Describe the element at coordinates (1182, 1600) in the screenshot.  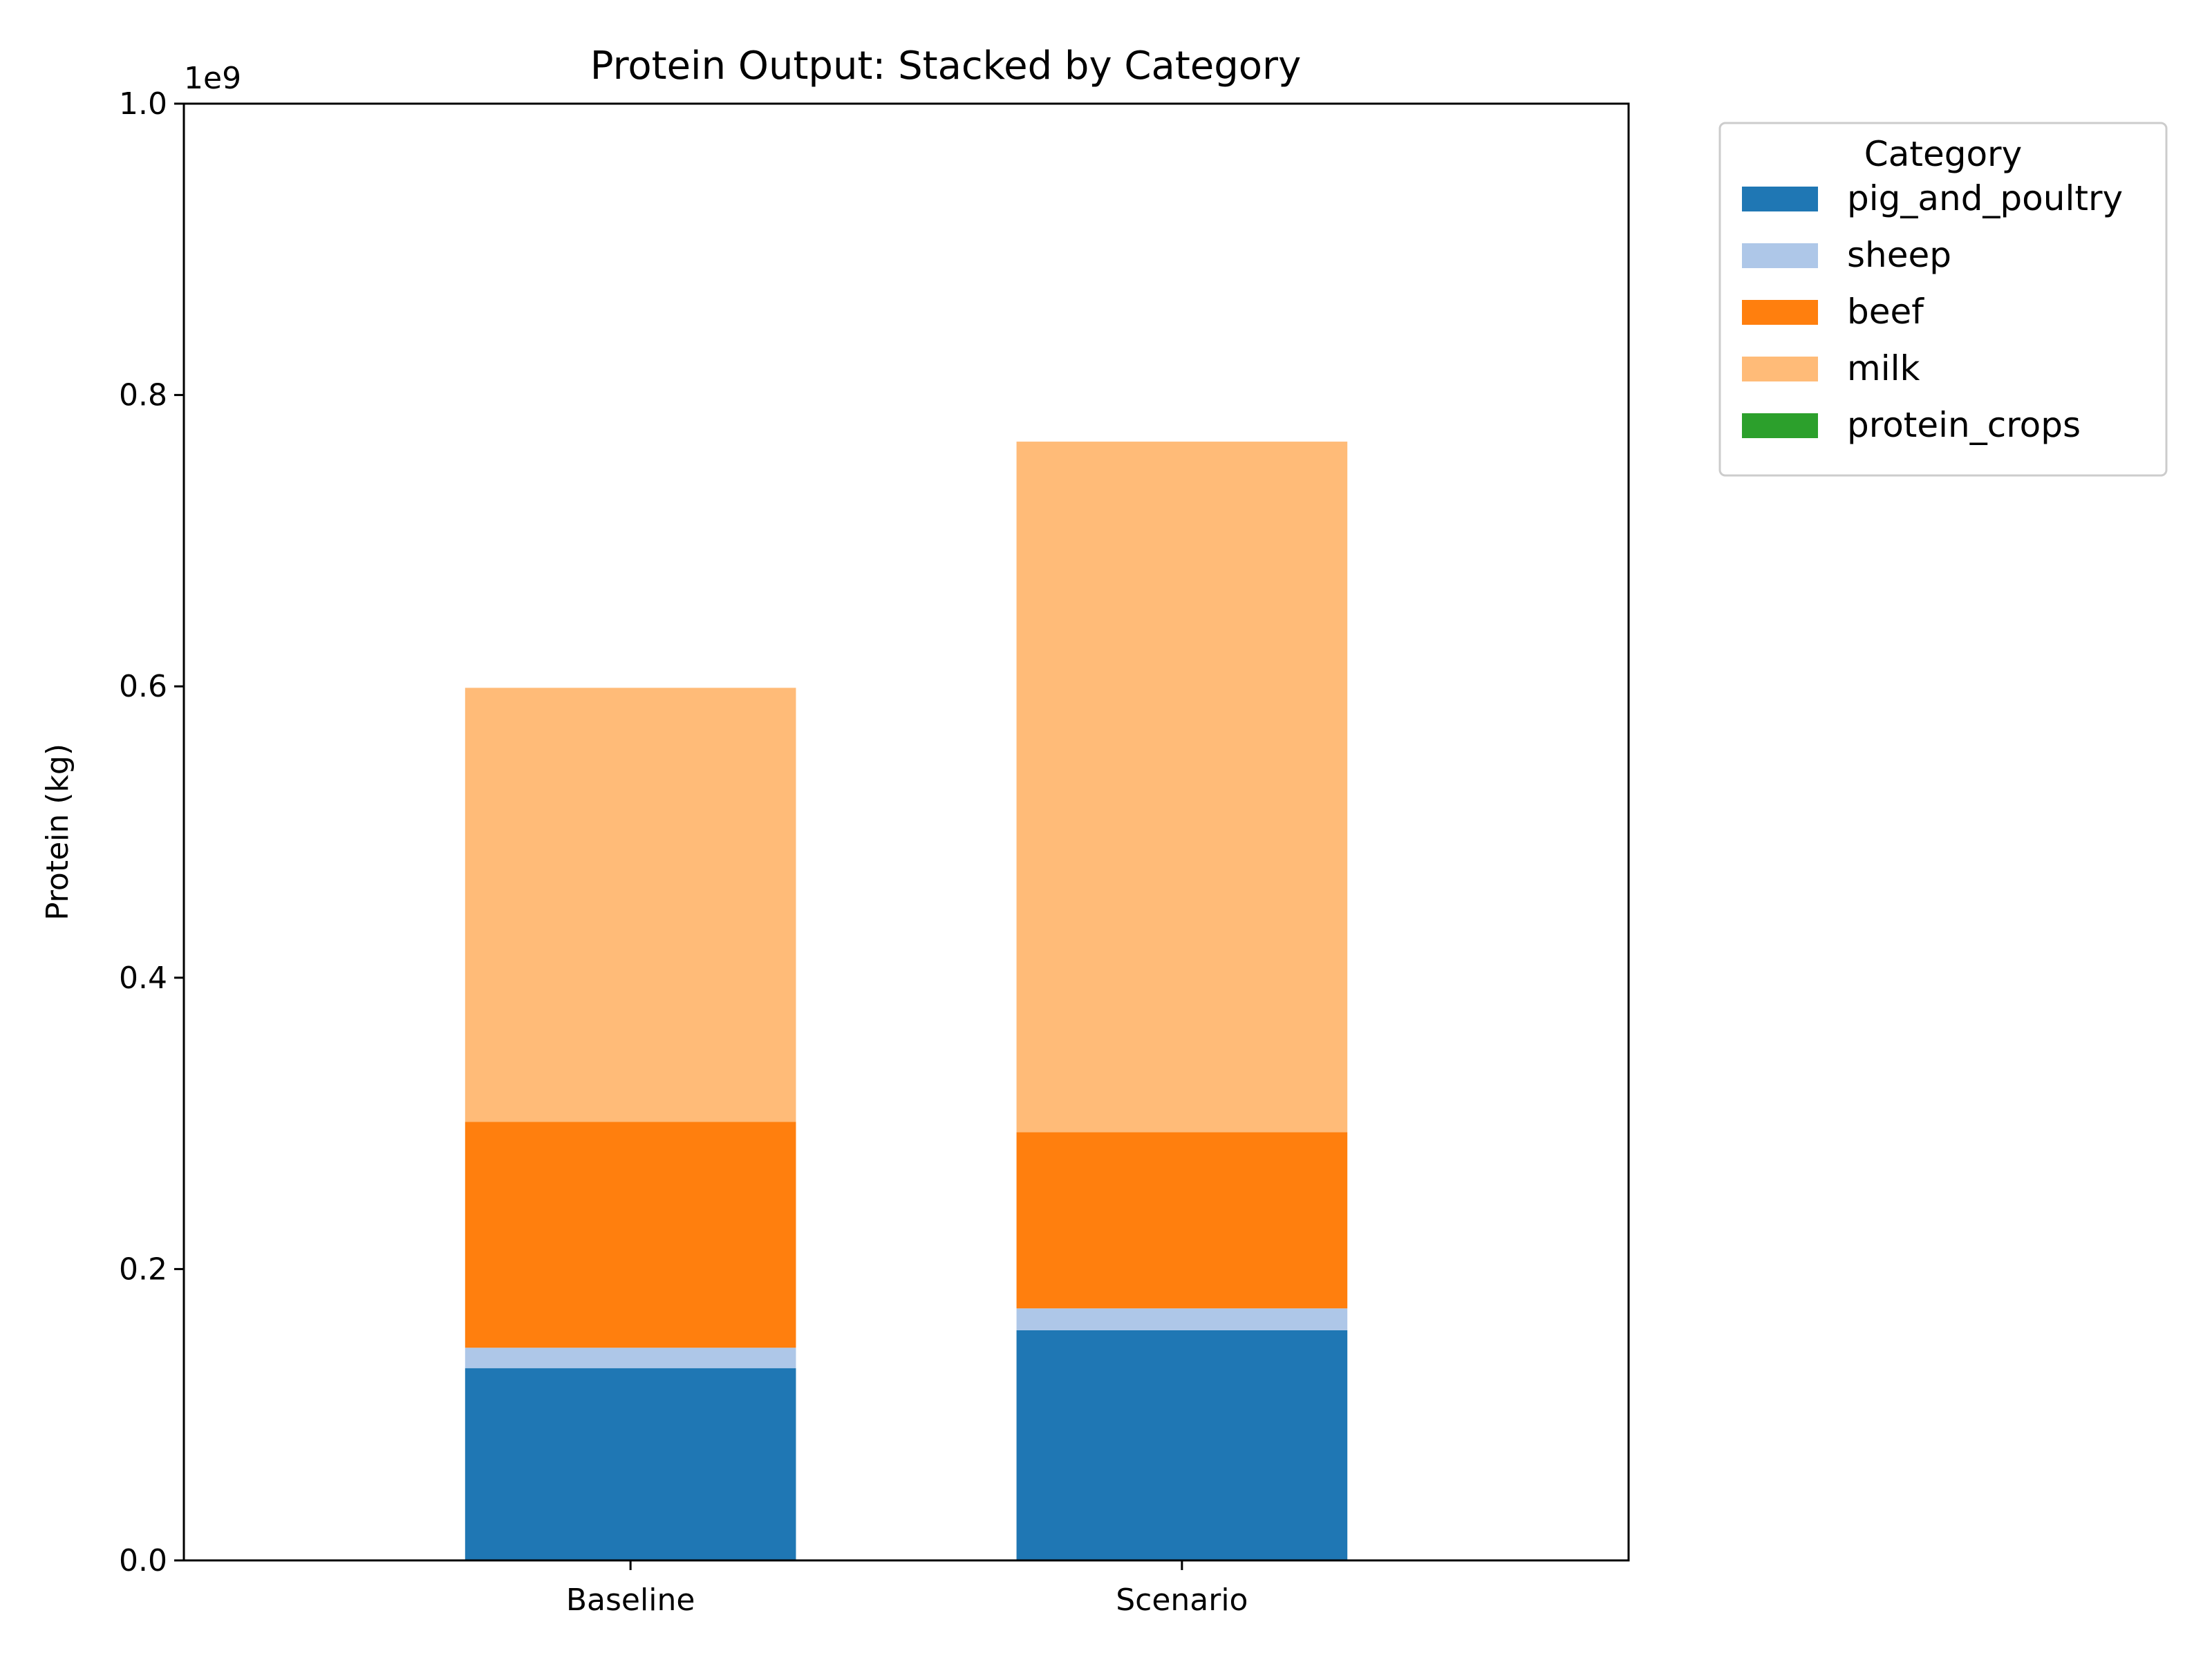
I see `x-tick-label: Scenario` at that location.